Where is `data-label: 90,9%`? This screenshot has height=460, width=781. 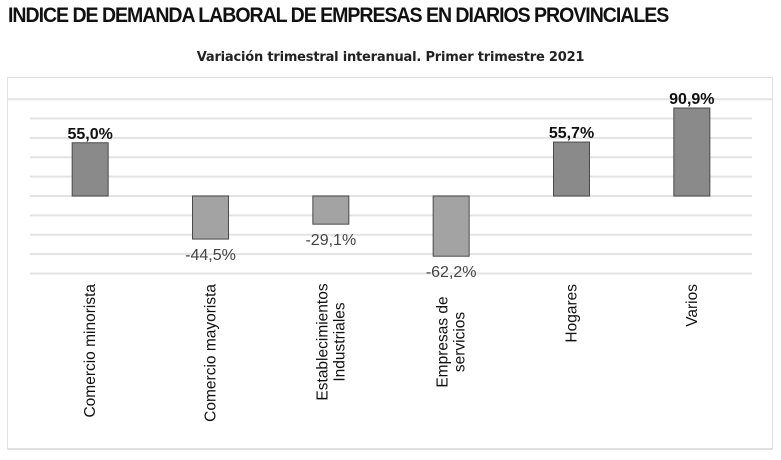
data-label: 90,9% is located at coordinates (691, 99).